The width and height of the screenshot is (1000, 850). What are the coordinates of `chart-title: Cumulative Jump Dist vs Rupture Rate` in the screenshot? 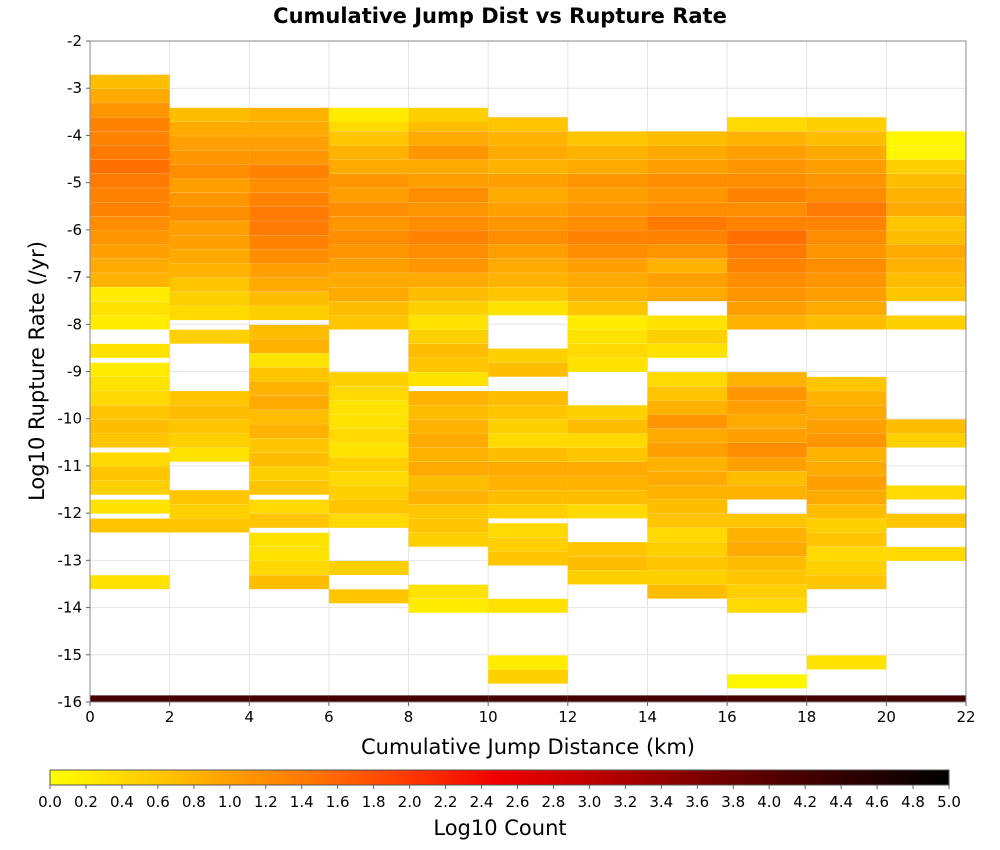 It's located at (500, 16).